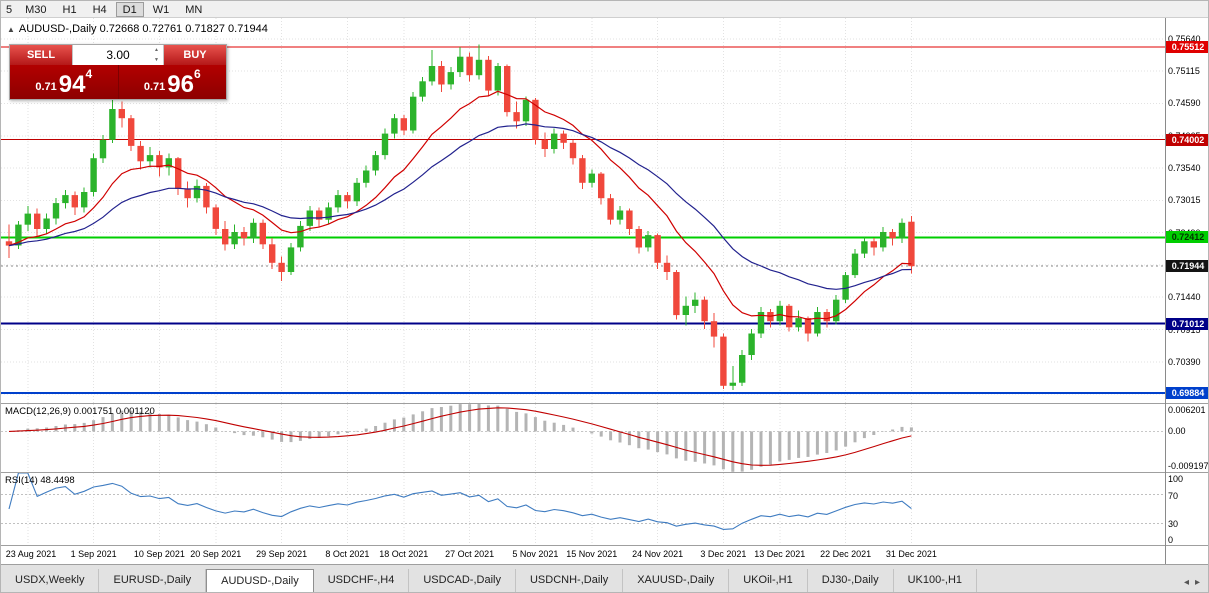 The width and height of the screenshot is (1209, 593). What do you see at coordinates (604, 9) in the screenshot?
I see `timeframe-toolbar: 5 M30 H1 H4 D1 W1 MN` at bounding box center [604, 9].